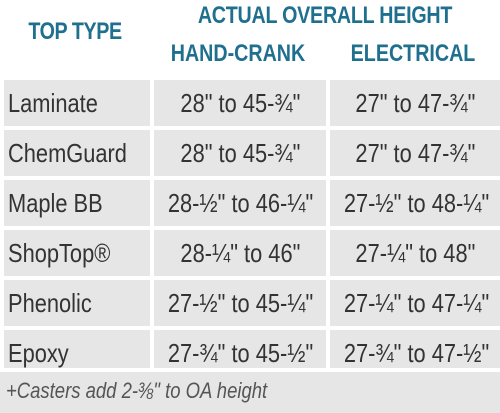 The image size is (500, 413). I want to click on electrical-cell: 27-¼" to 47-¼", so click(413, 303).